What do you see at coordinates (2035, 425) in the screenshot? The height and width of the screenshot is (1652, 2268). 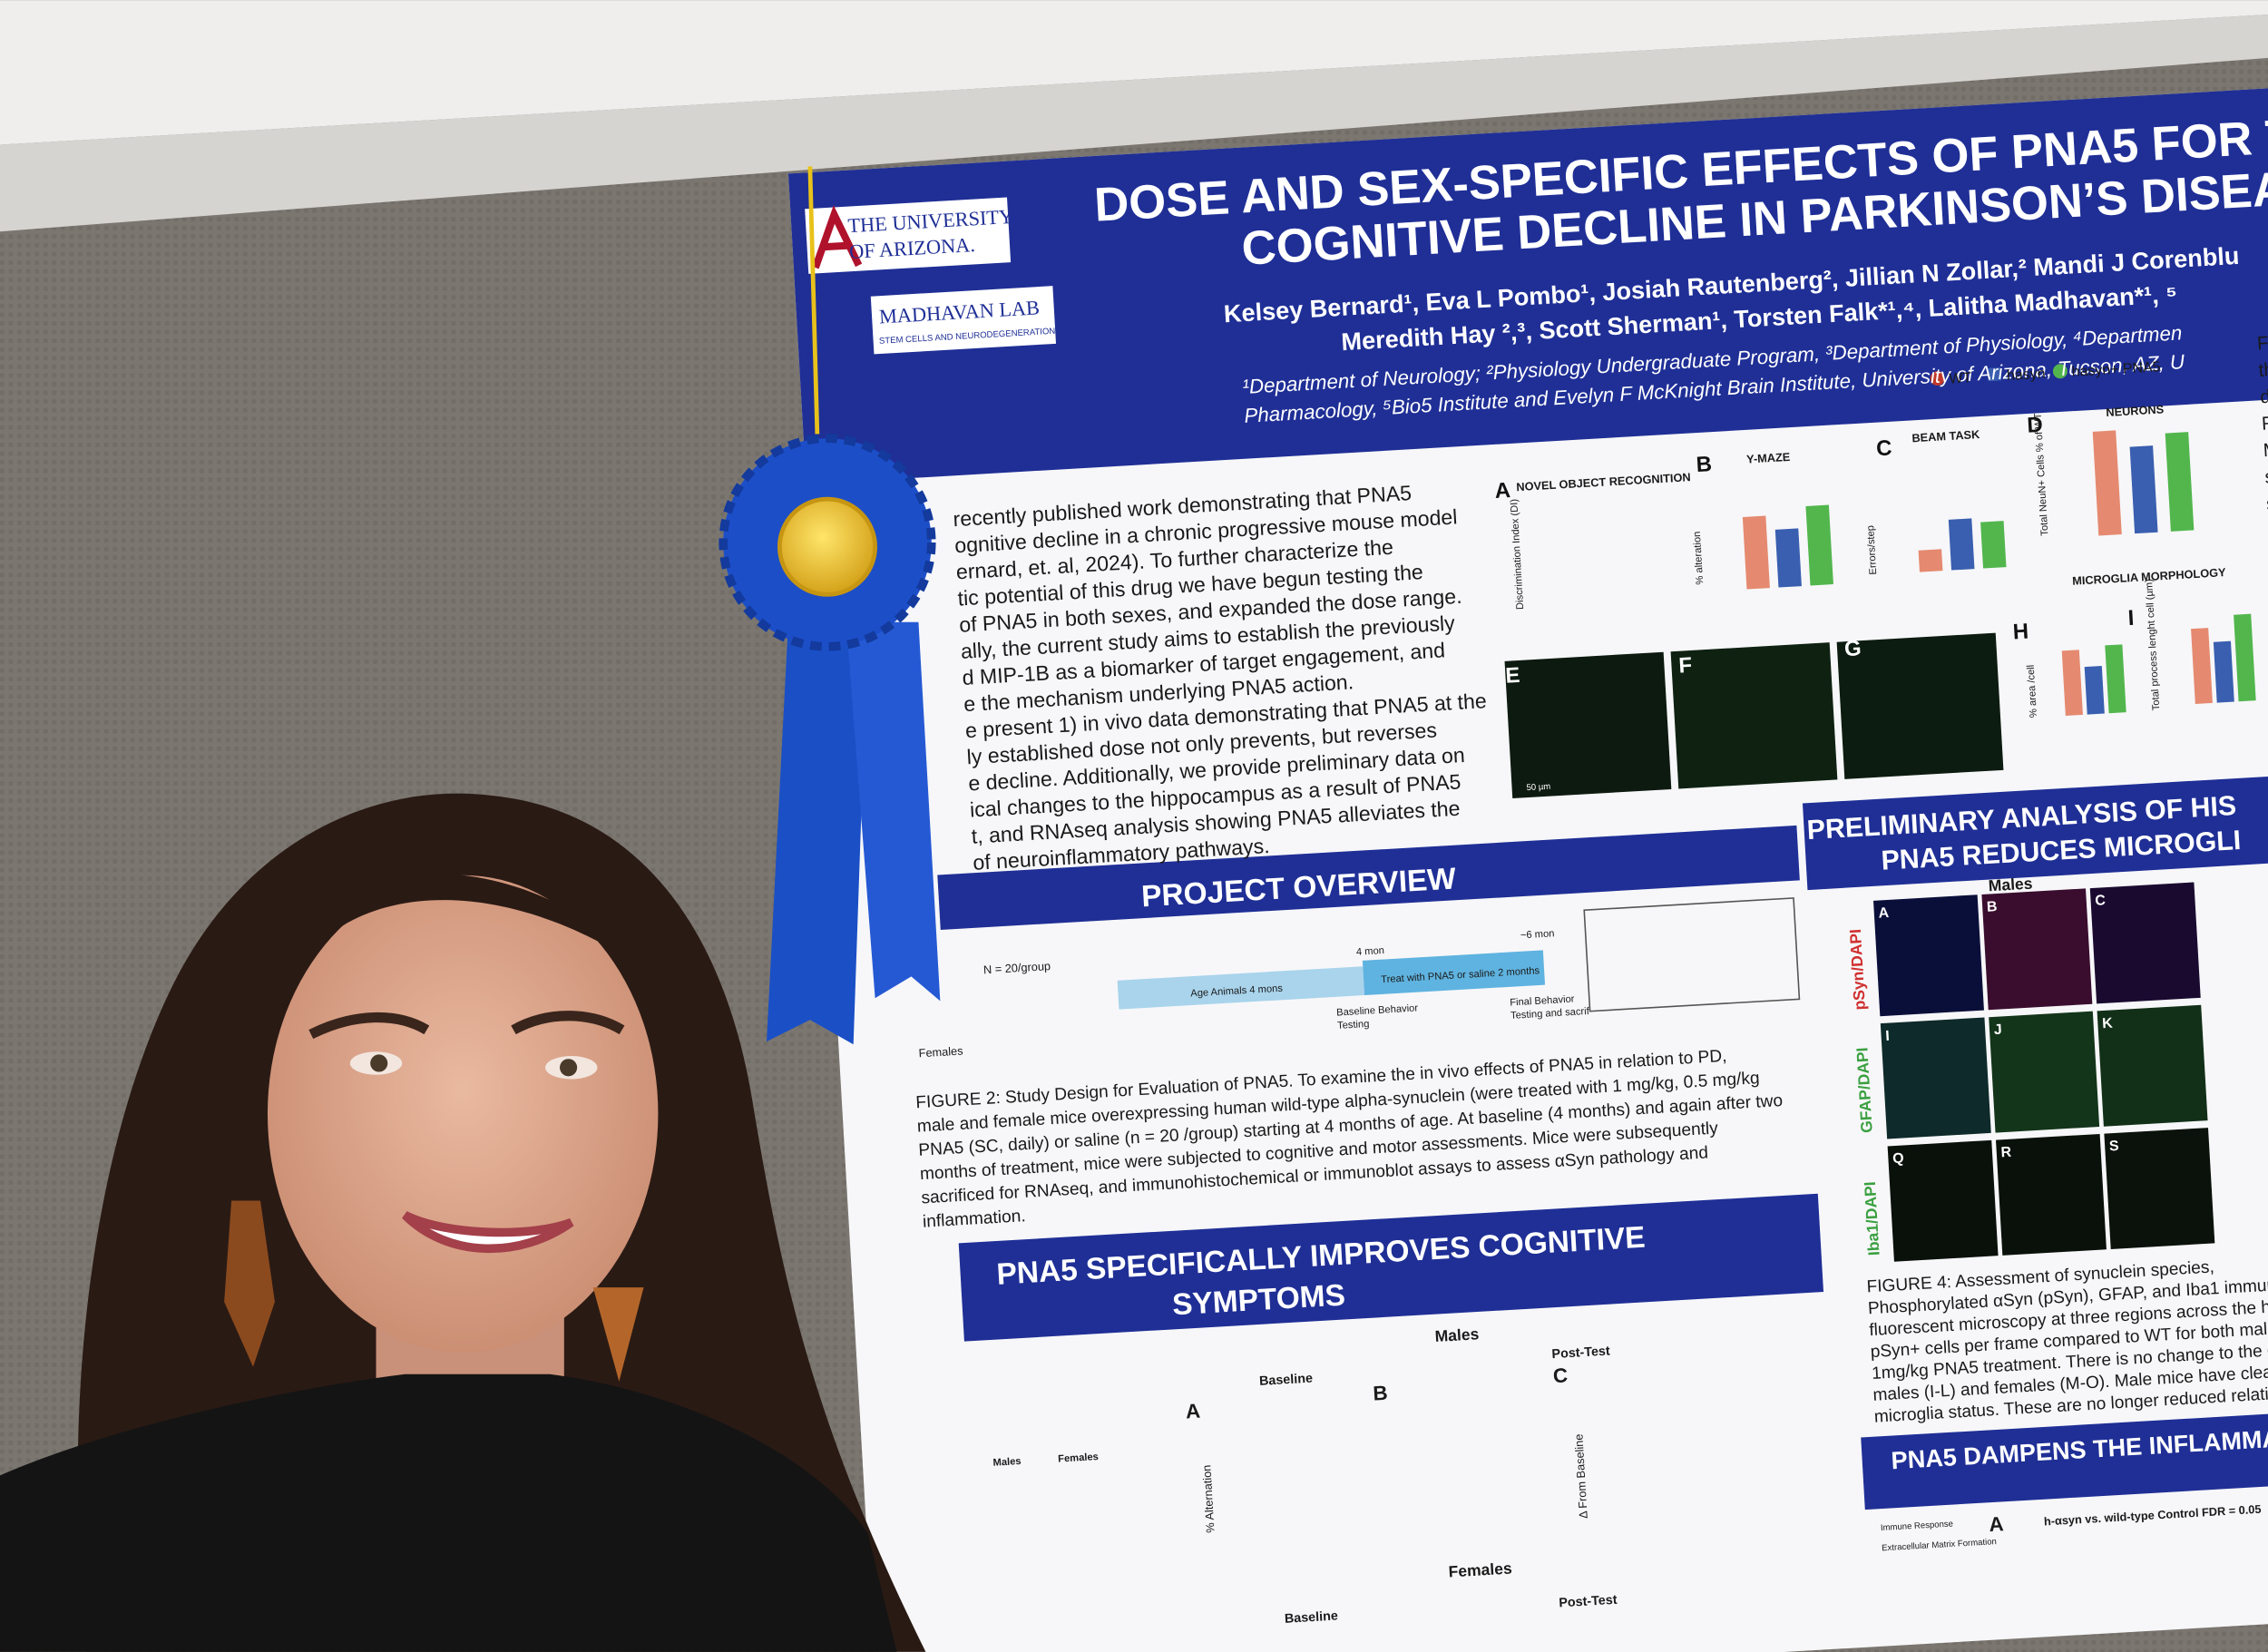 I see `panel-label: D` at bounding box center [2035, 425].